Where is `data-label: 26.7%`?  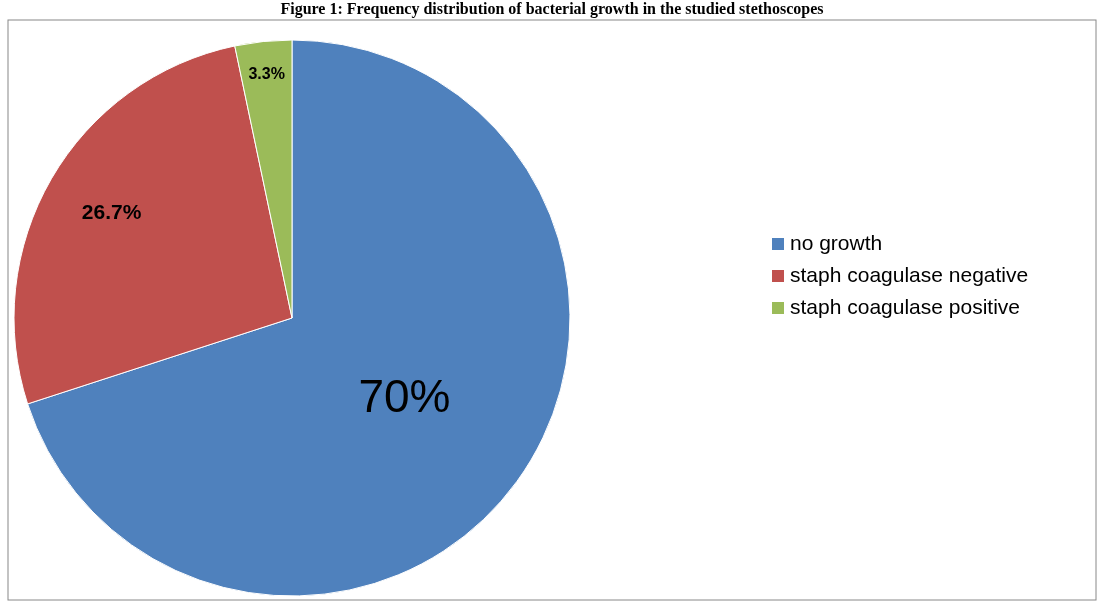 data-label: 26.7% is located at coordinates (111, 212).